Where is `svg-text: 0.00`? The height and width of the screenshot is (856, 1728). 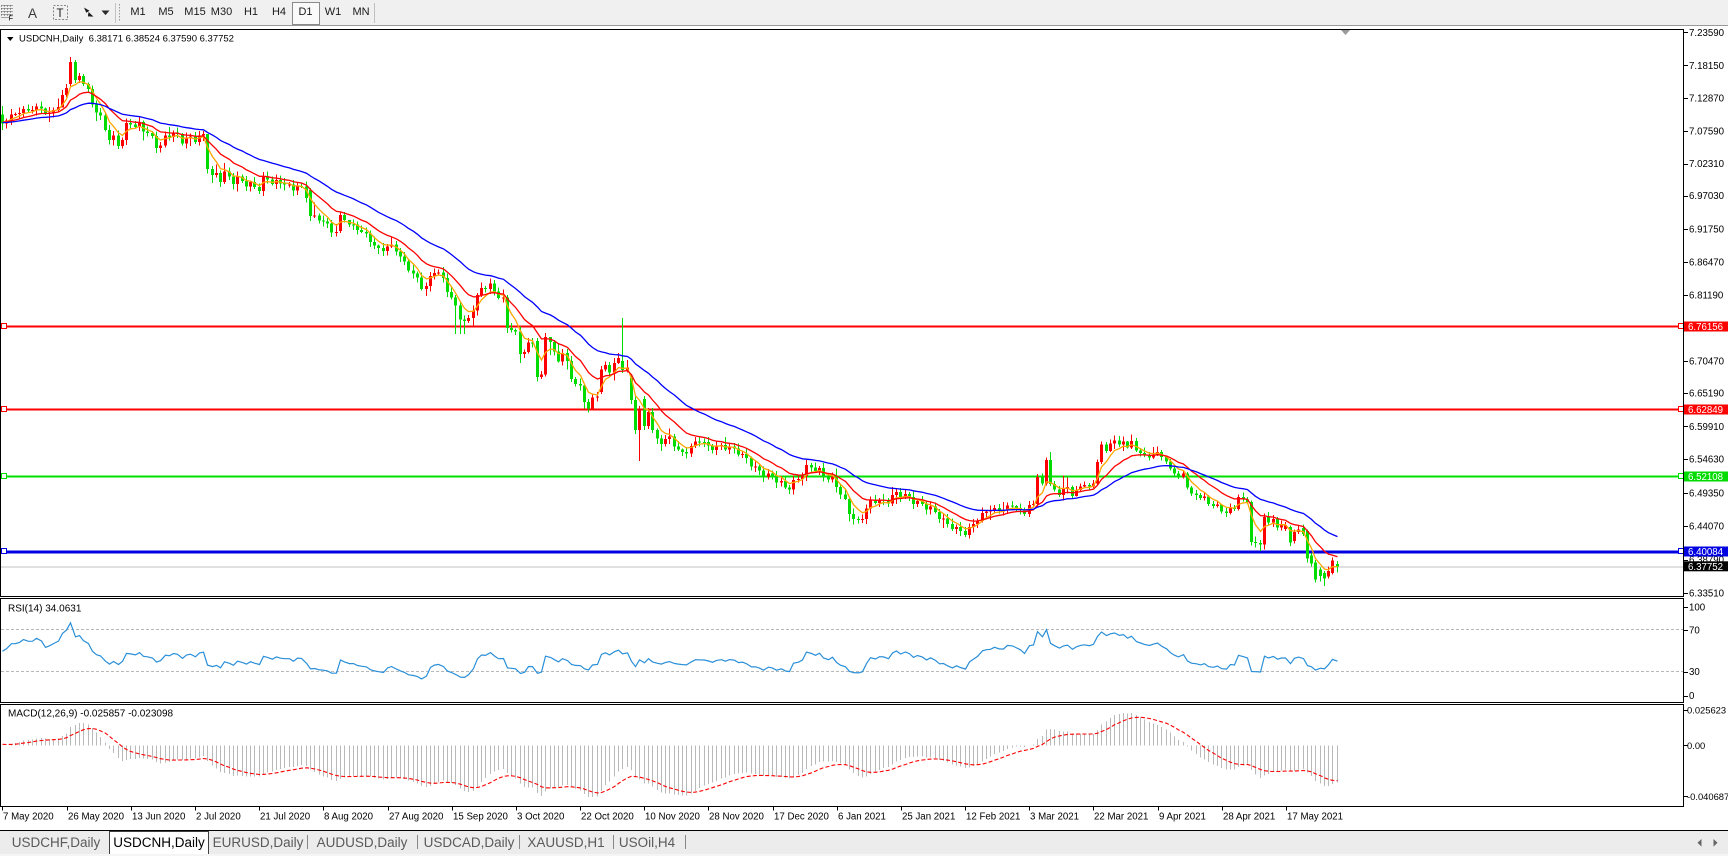 svg-text: 0.00 is located at coordinates (1696, 745).